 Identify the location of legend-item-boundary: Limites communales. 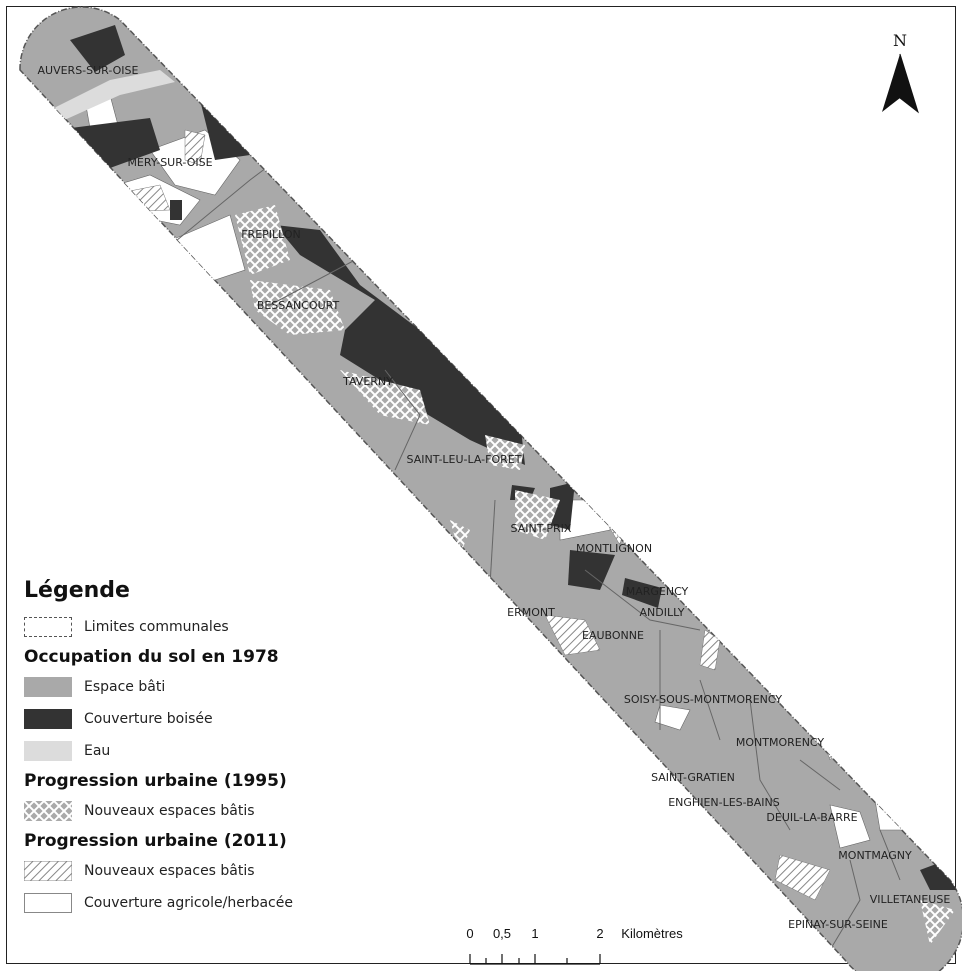
(184, 627).